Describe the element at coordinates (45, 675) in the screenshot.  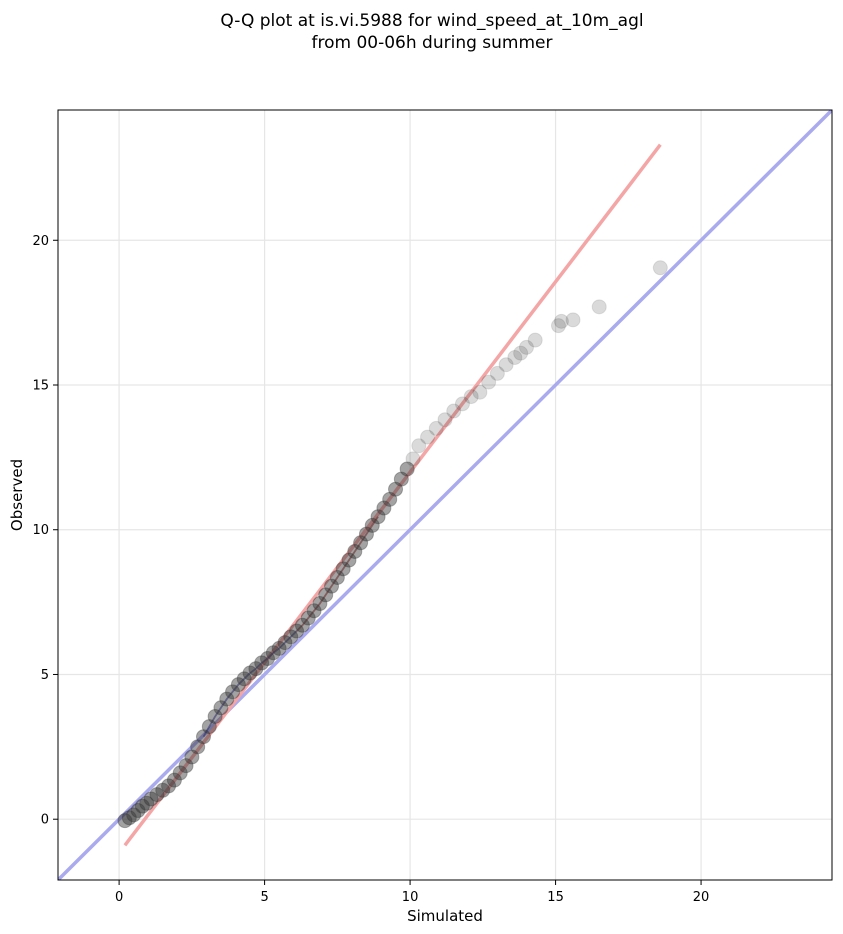
I see `y-tick-label: 5` at that location.